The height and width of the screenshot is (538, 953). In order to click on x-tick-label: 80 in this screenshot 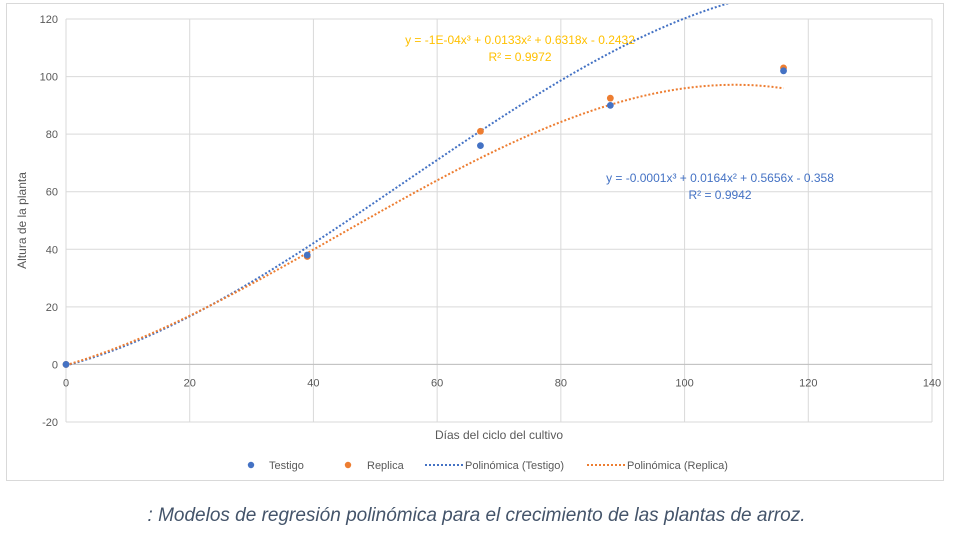, I will do `click(561, 383)`.